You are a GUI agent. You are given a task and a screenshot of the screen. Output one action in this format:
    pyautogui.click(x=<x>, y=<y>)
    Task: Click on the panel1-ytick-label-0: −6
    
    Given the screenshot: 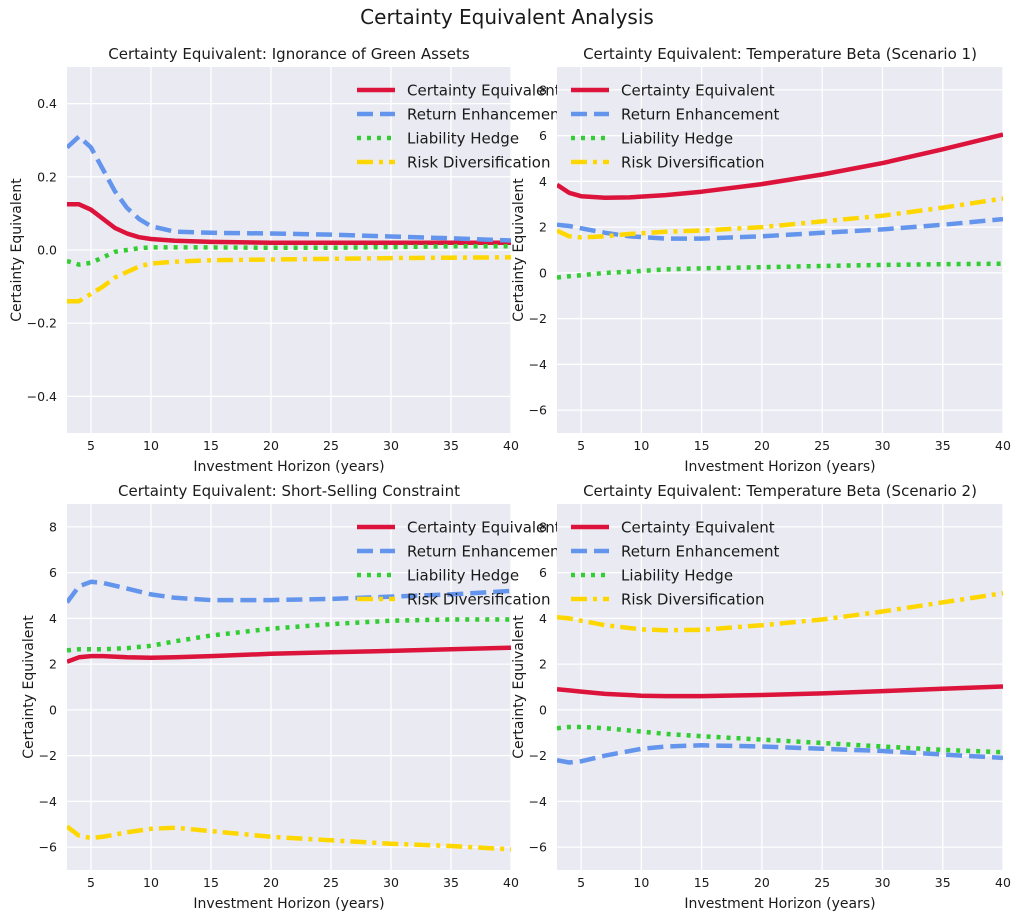 What is the action you would take?
    pyautogui.click(x=538, y=410)
    